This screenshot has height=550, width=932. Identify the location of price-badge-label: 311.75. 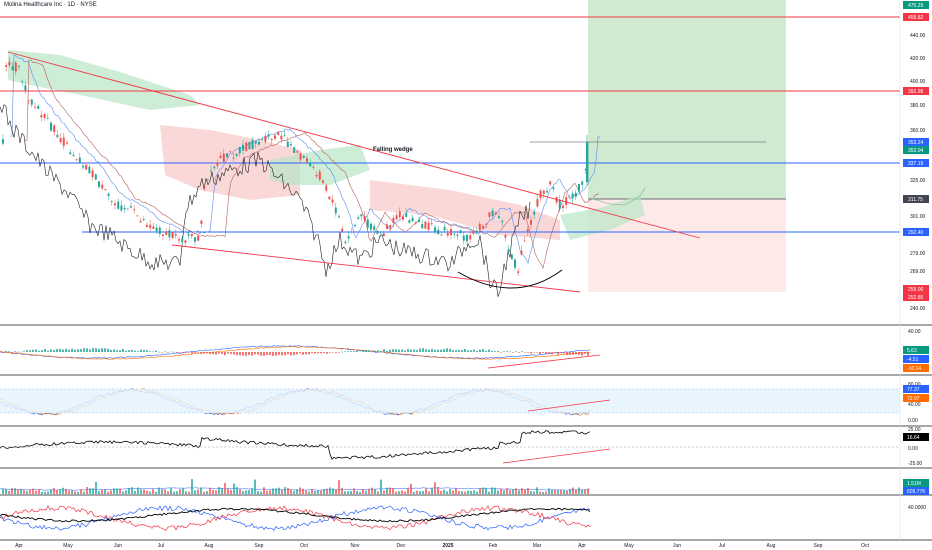
(915, 200).